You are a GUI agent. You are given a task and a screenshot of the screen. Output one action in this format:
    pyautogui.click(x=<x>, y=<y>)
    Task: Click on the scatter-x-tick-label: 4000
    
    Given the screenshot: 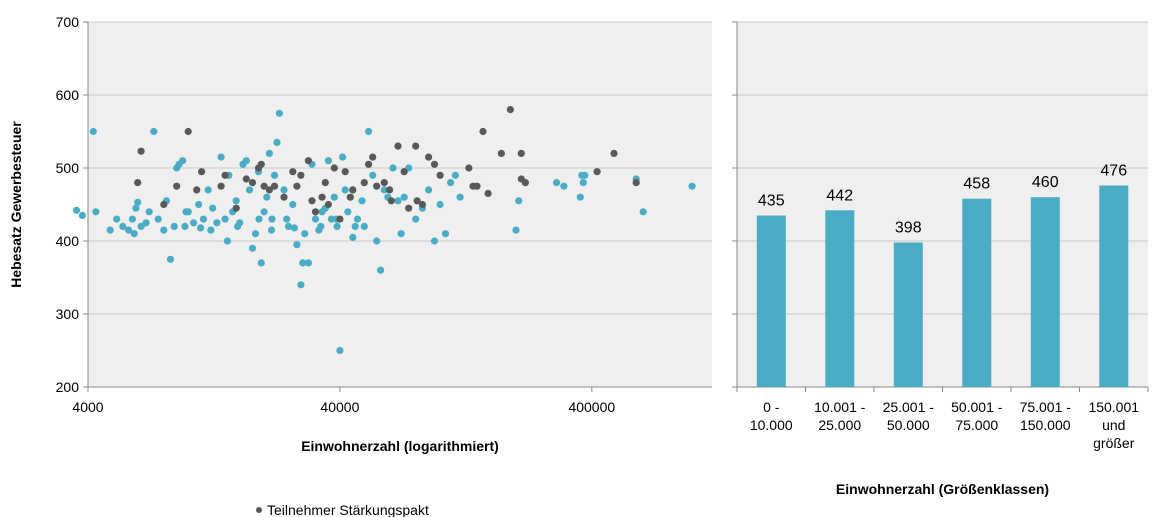 What is the action you would take?
    pyautogui.click(x=87, y=407)
    